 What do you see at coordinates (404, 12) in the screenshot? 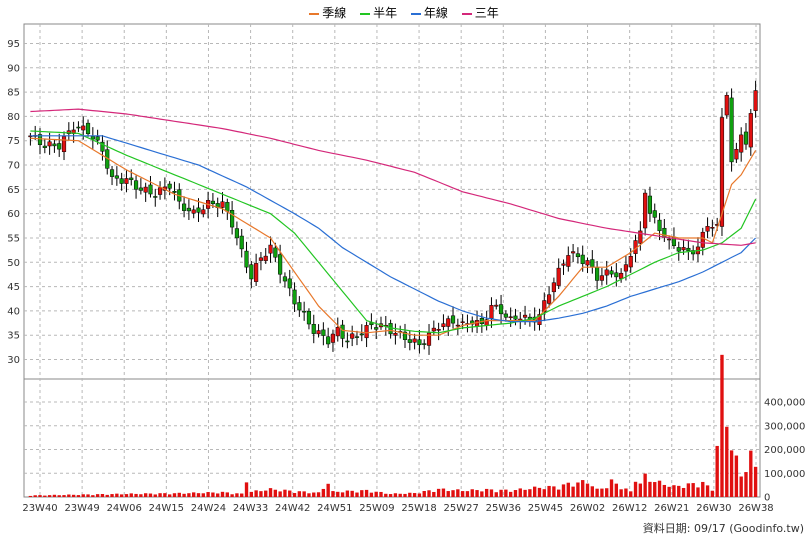
I see `legend: 季線 半年 年線 三年` at bounding box center [404, 12].